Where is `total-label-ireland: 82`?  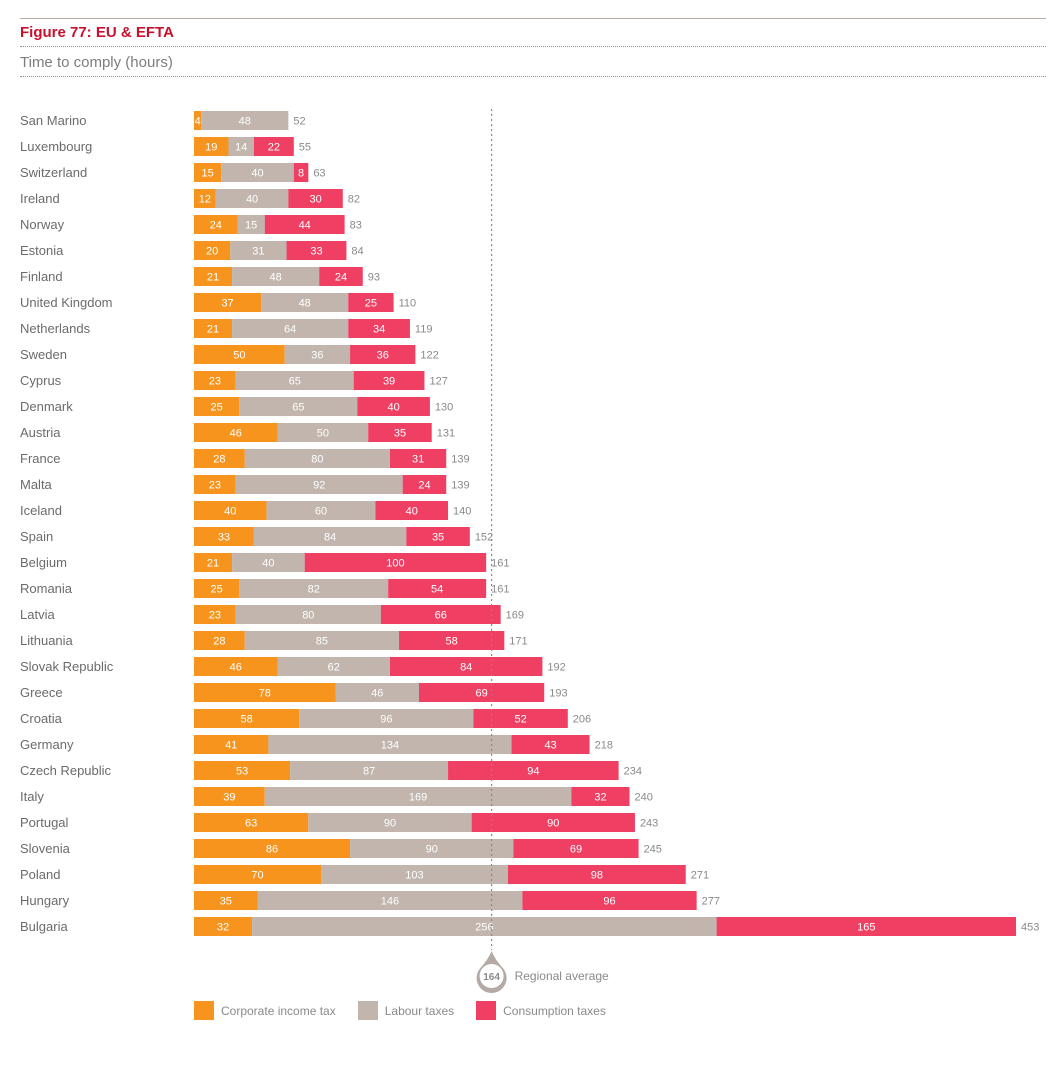 total-label-ireland: 82 is located at coordinates (354, 200).